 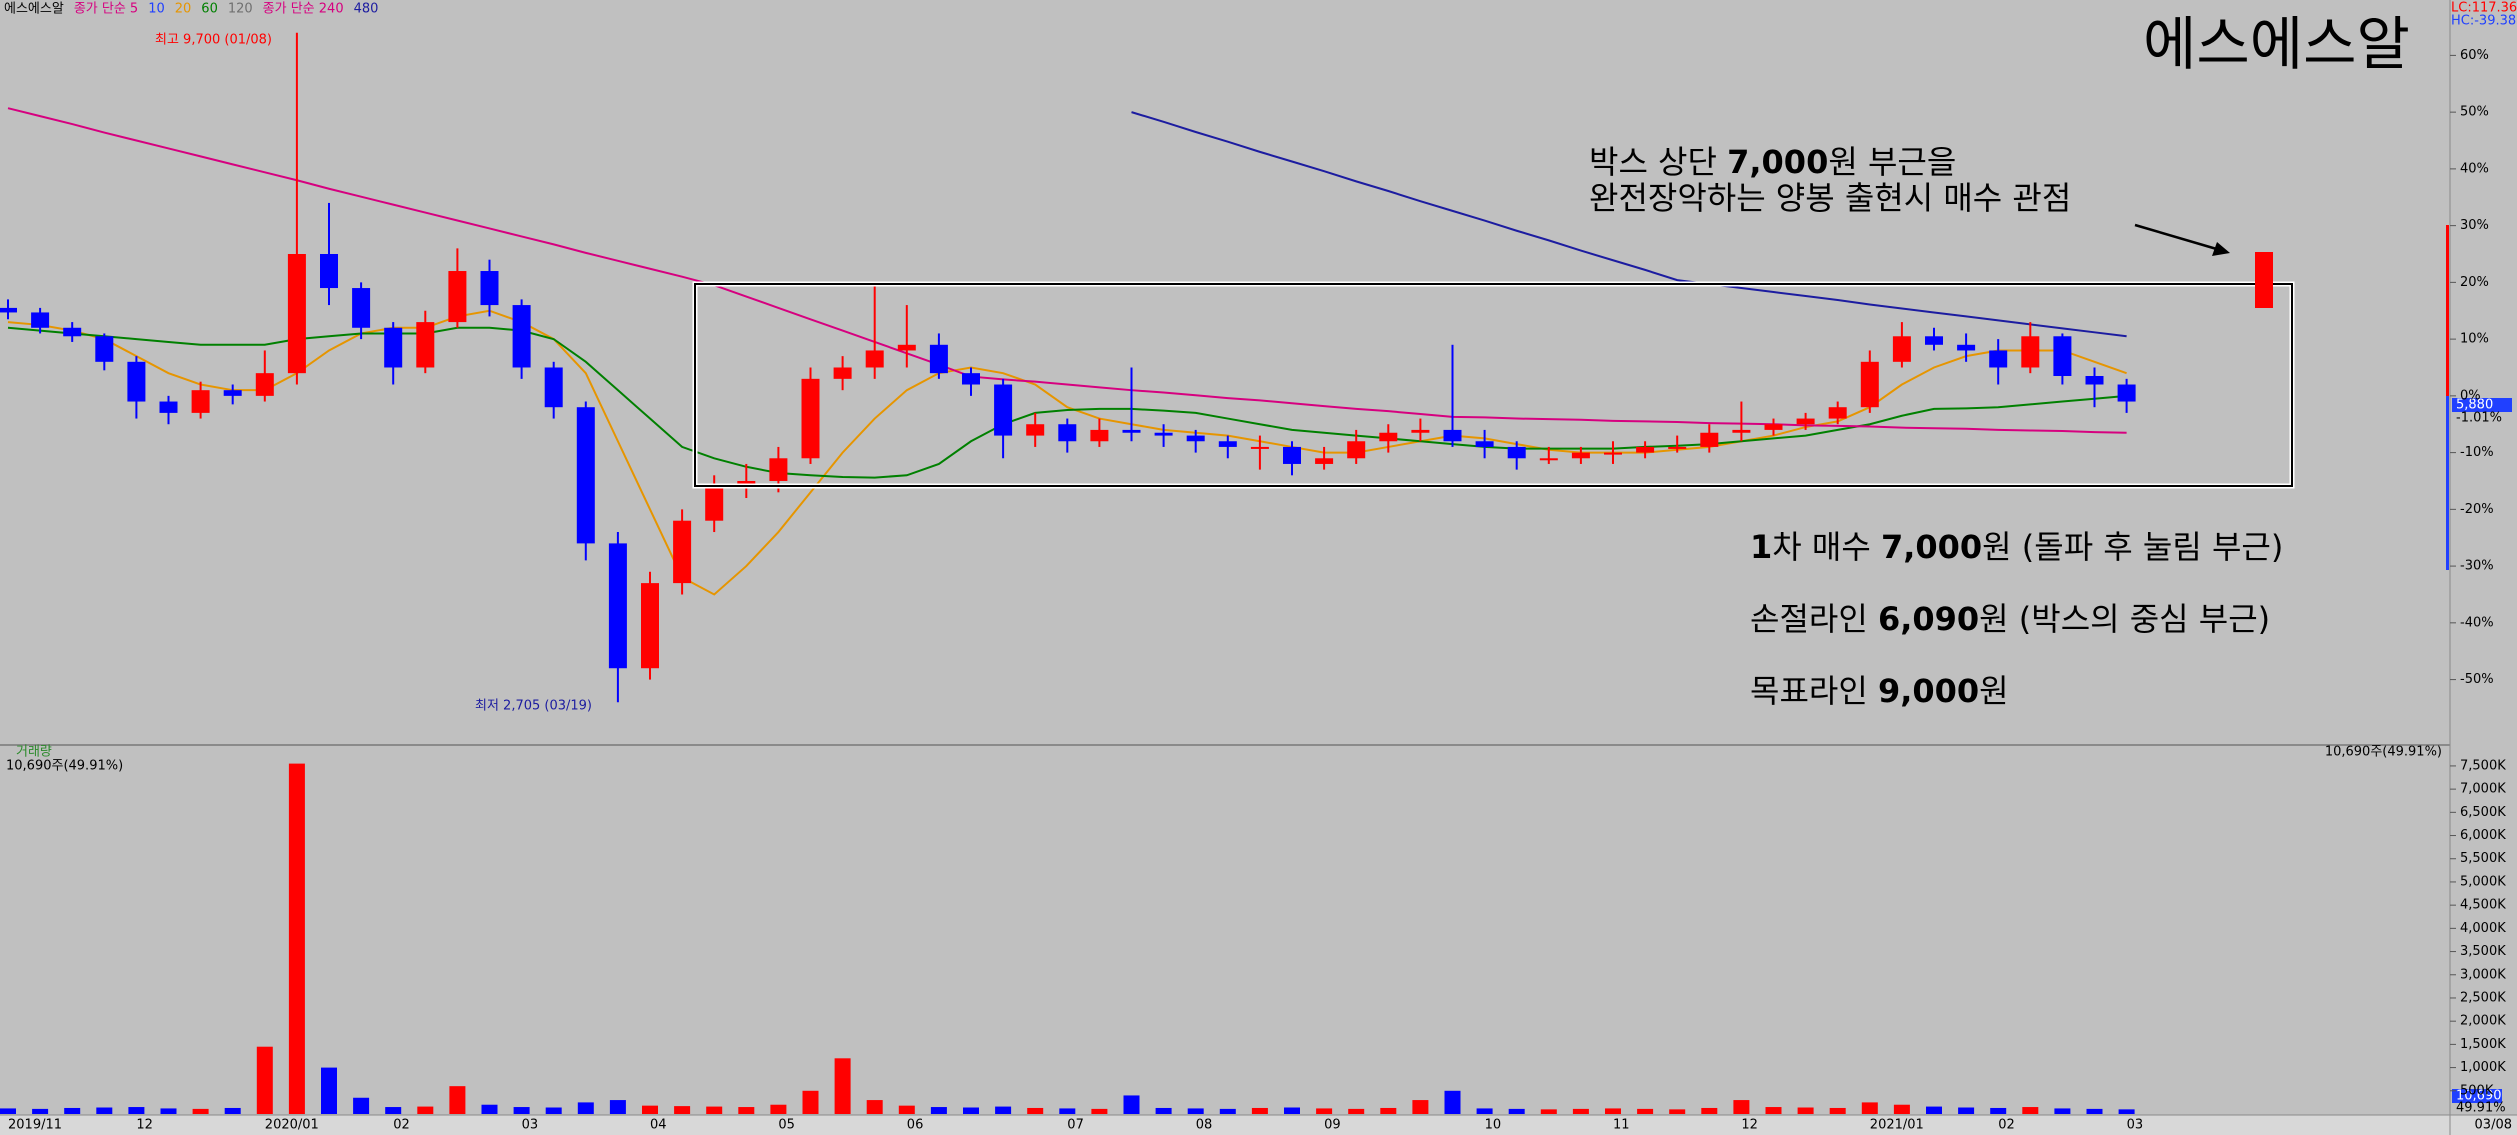 What do you see at coordinates (658, 1125) in the screenshot?
I see `x-tick-label: 04` at bounding box center [658, 1125].